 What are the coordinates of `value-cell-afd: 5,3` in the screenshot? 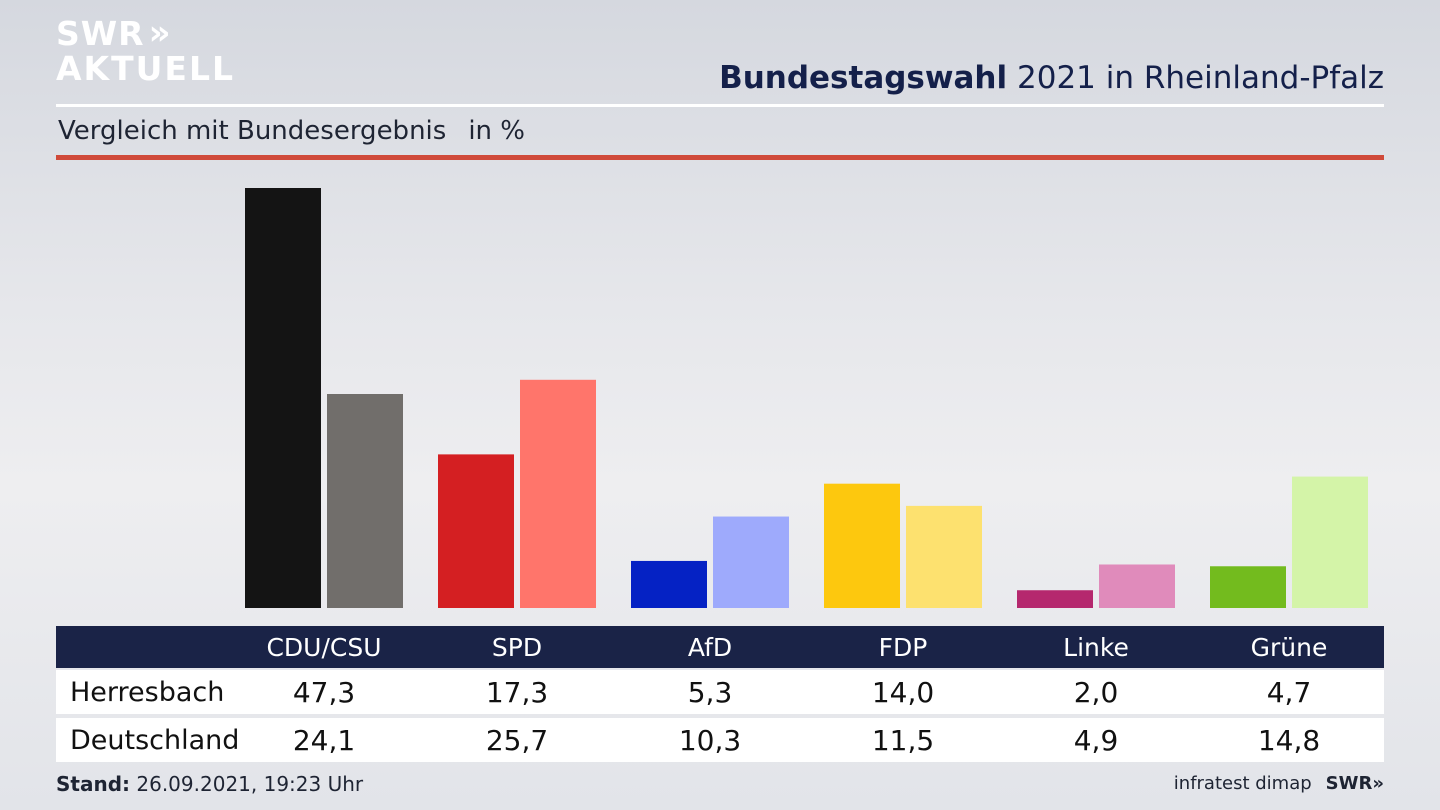 It's located at (710, 692).